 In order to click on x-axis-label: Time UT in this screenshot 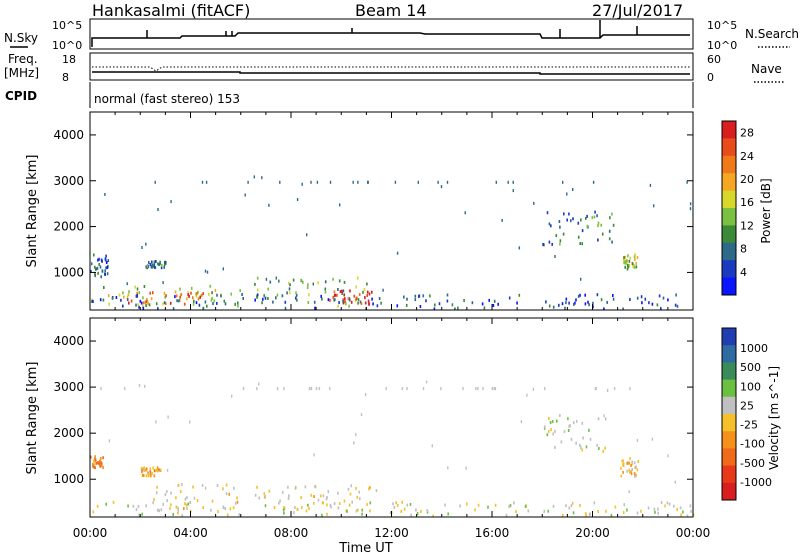, I will do `click(365, 547)`.